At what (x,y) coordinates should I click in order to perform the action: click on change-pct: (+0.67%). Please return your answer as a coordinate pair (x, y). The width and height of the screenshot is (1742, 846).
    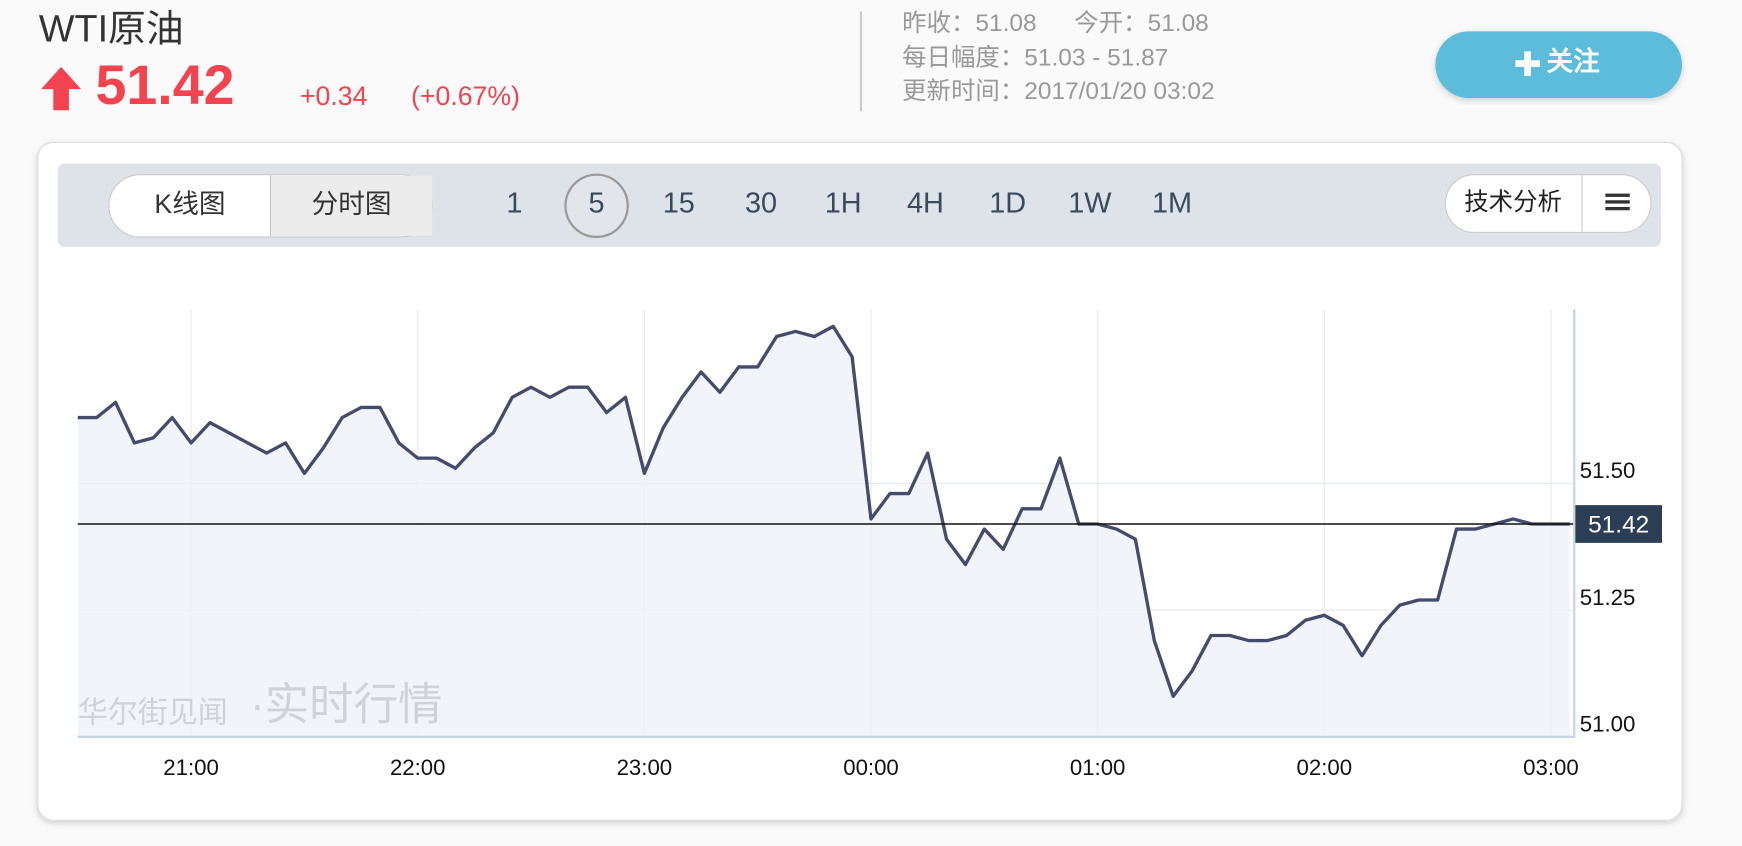
    Looking at the image, I should click on (465, 96).